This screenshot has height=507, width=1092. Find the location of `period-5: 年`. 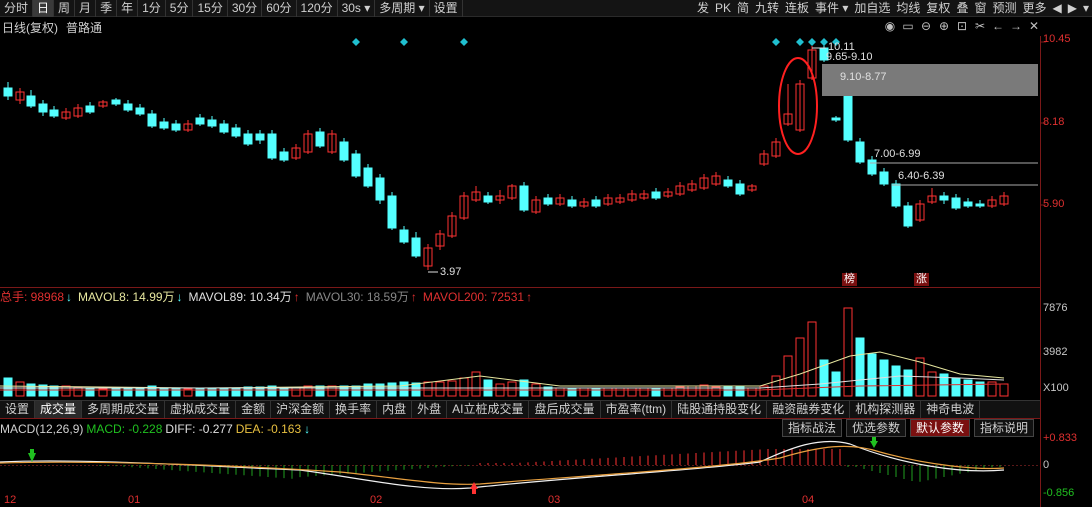

period-5: 年 is located at coordinates (128, 8).